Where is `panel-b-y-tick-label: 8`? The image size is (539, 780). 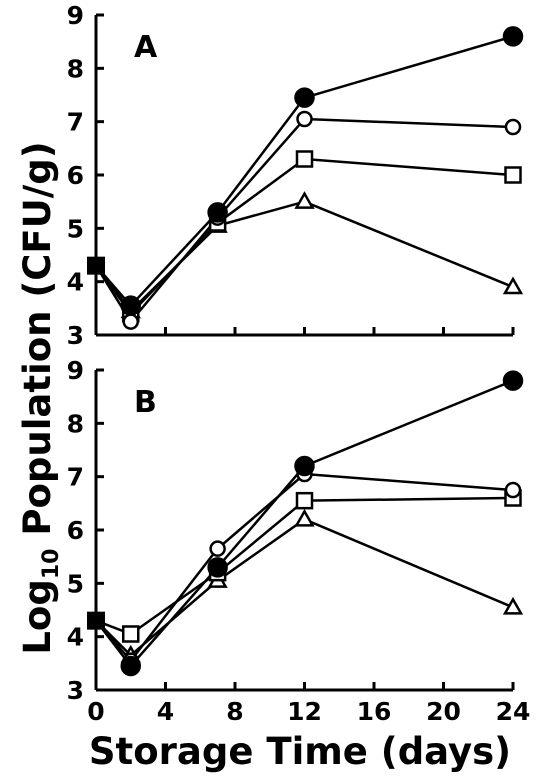
panel-b-y-tick-label: 8 is located at coordinates (75, 423).